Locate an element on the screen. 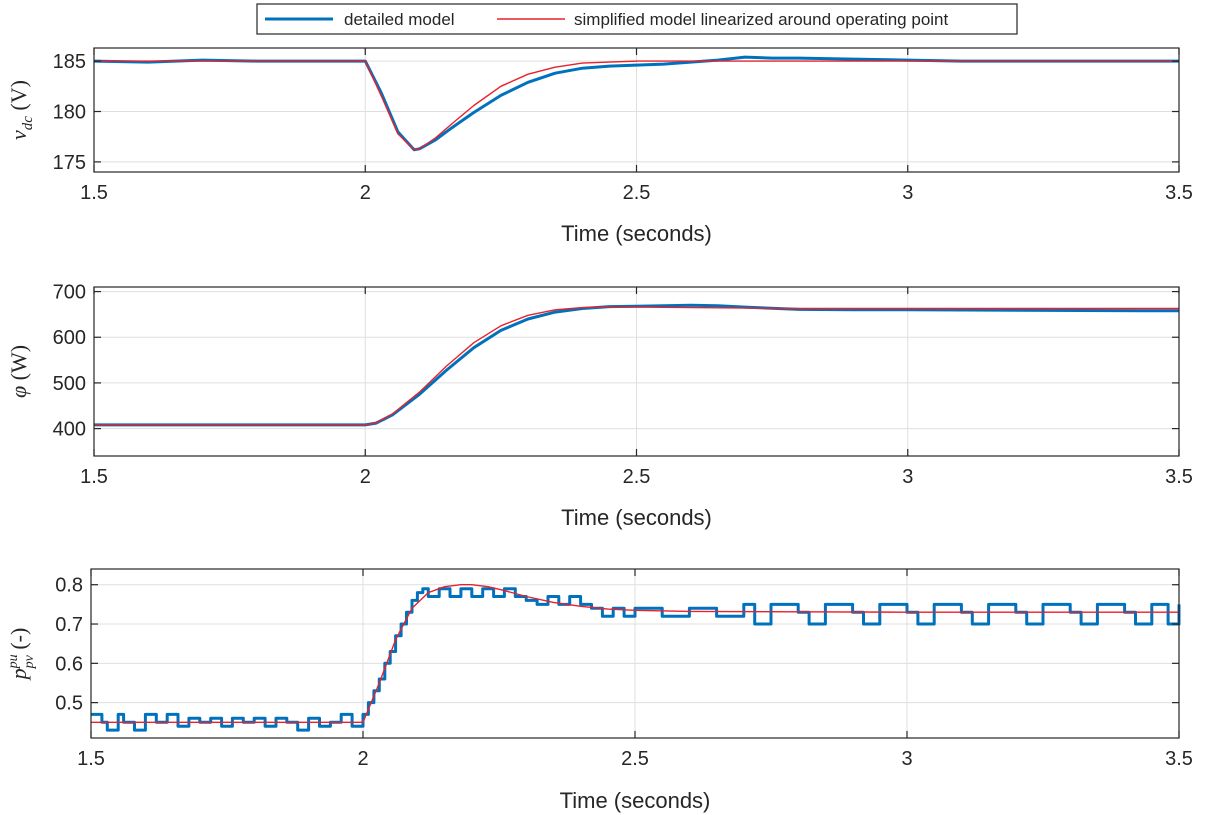 This screenshot has width=1207, height=815. legend-box is located at coordinates (637, 19).